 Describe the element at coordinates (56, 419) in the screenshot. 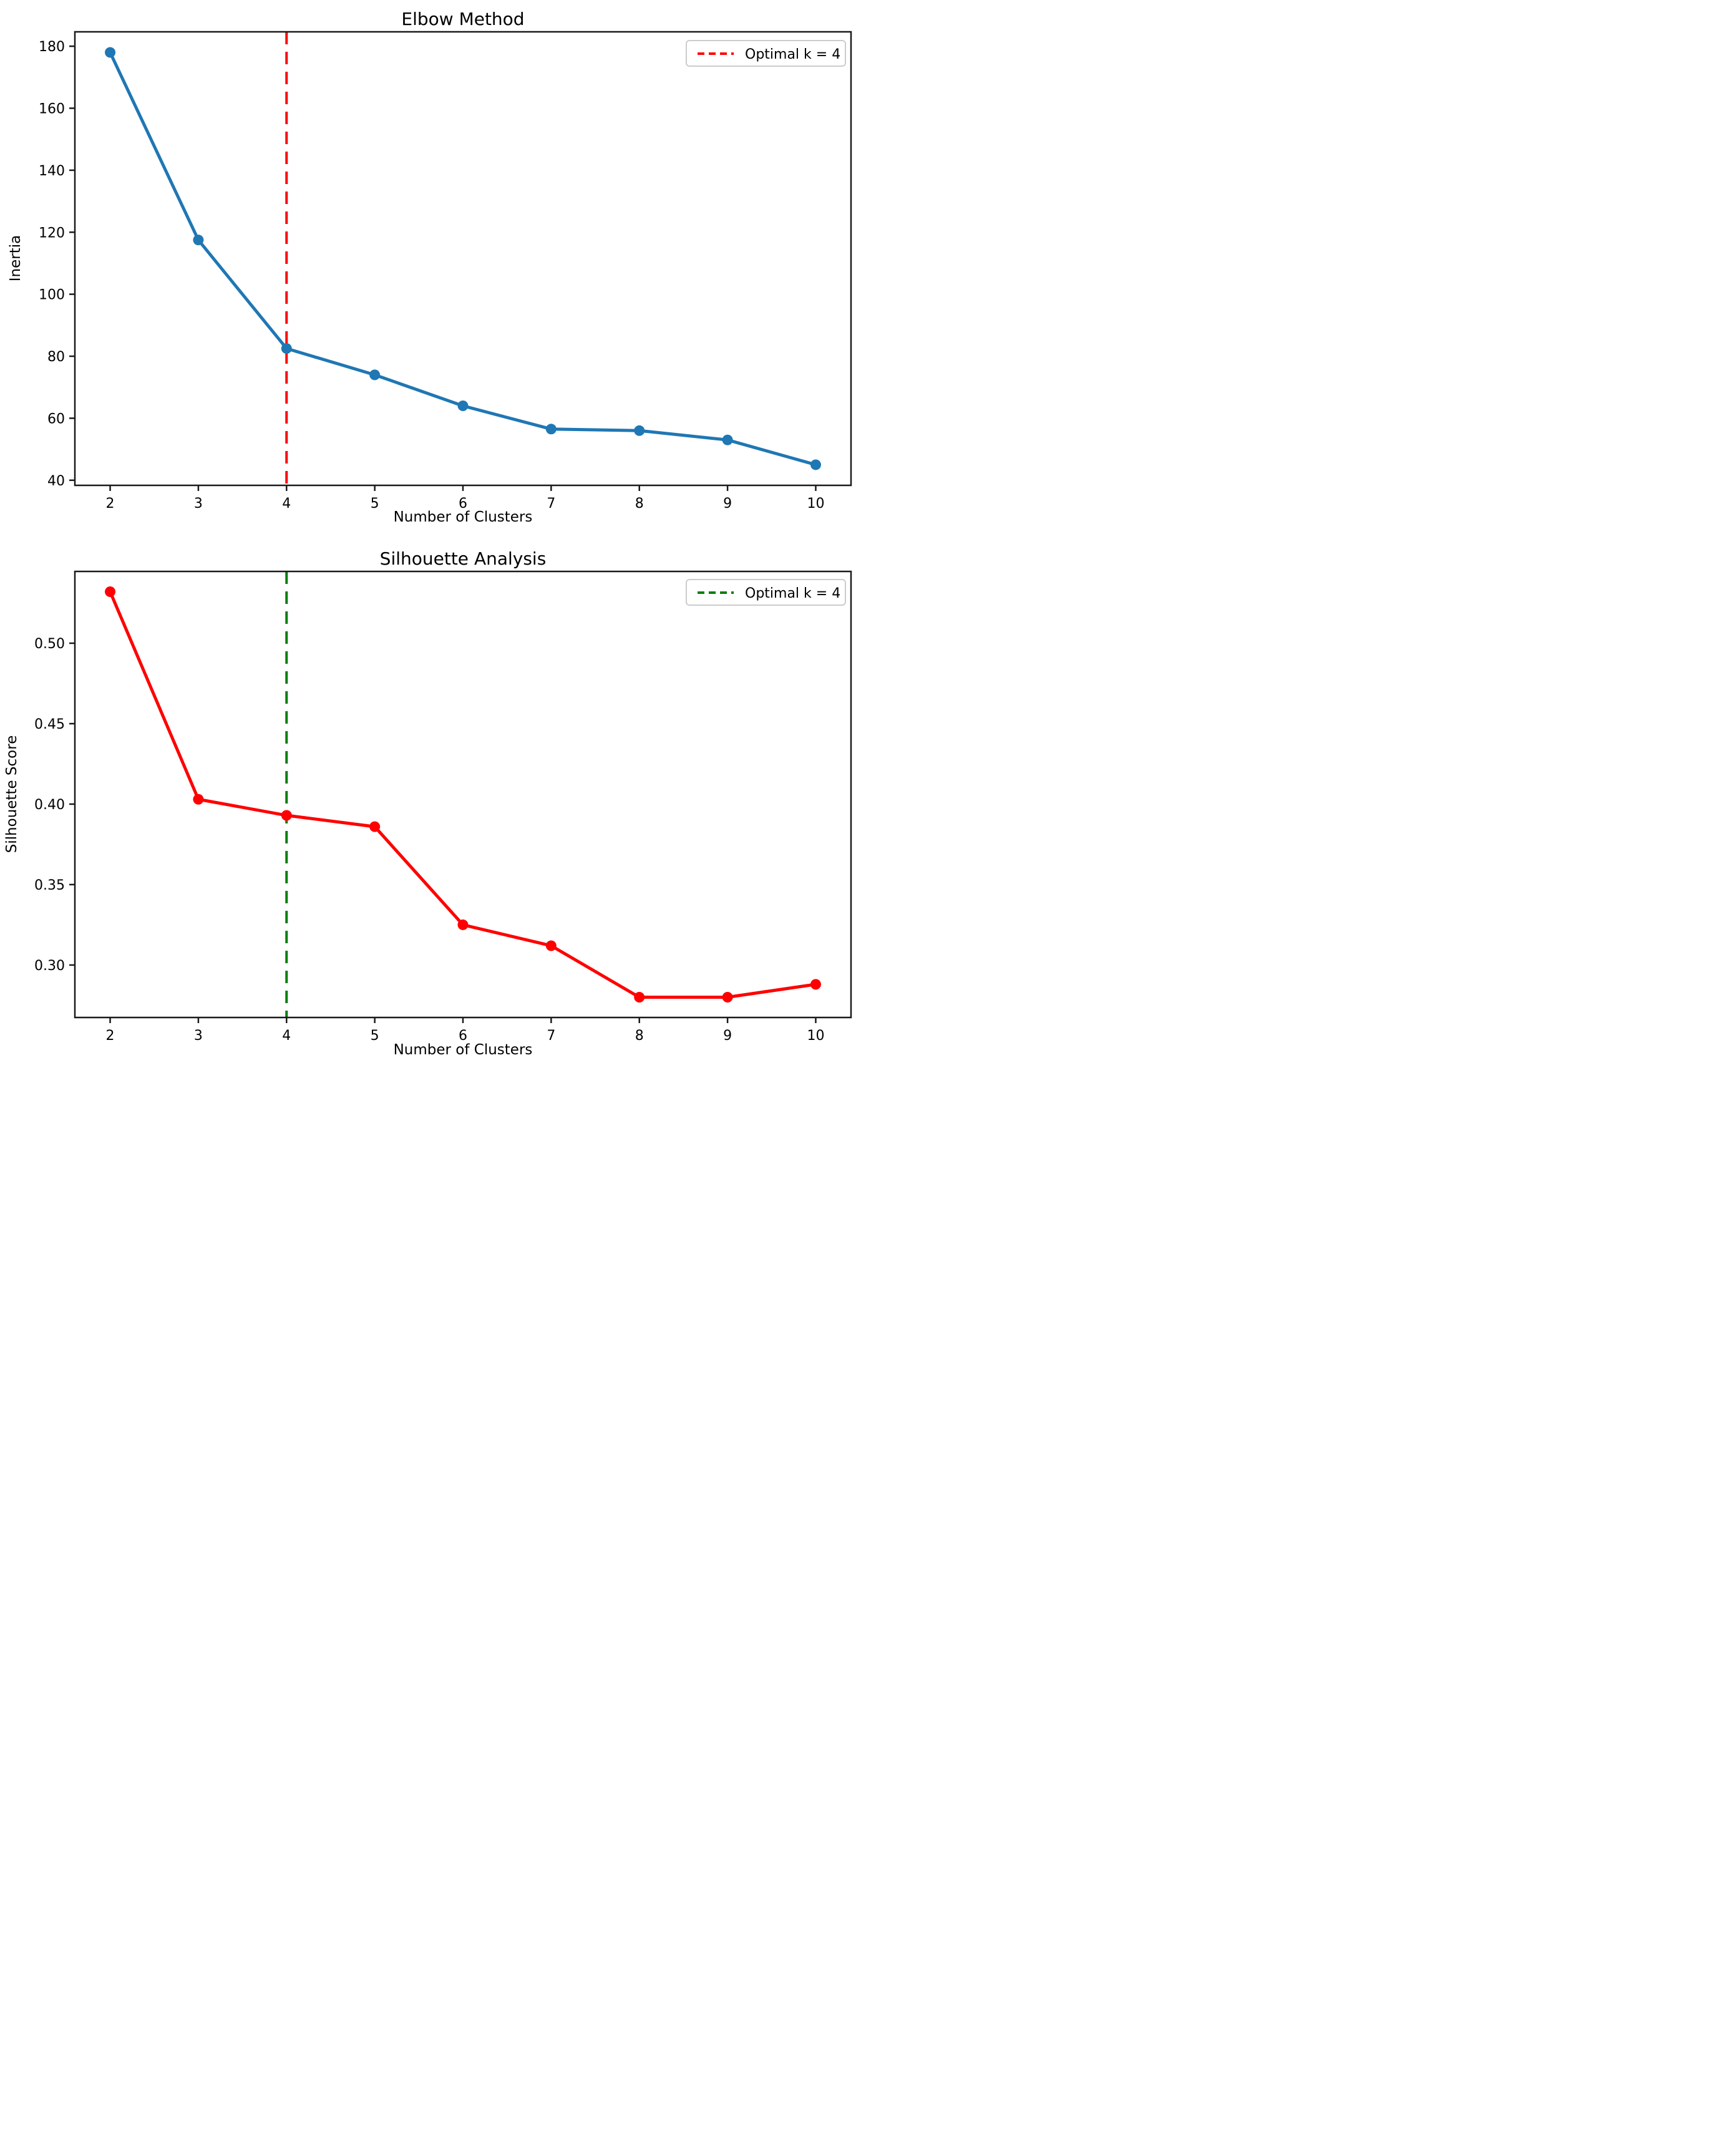

I see `y-tick-label: 60` at that location.